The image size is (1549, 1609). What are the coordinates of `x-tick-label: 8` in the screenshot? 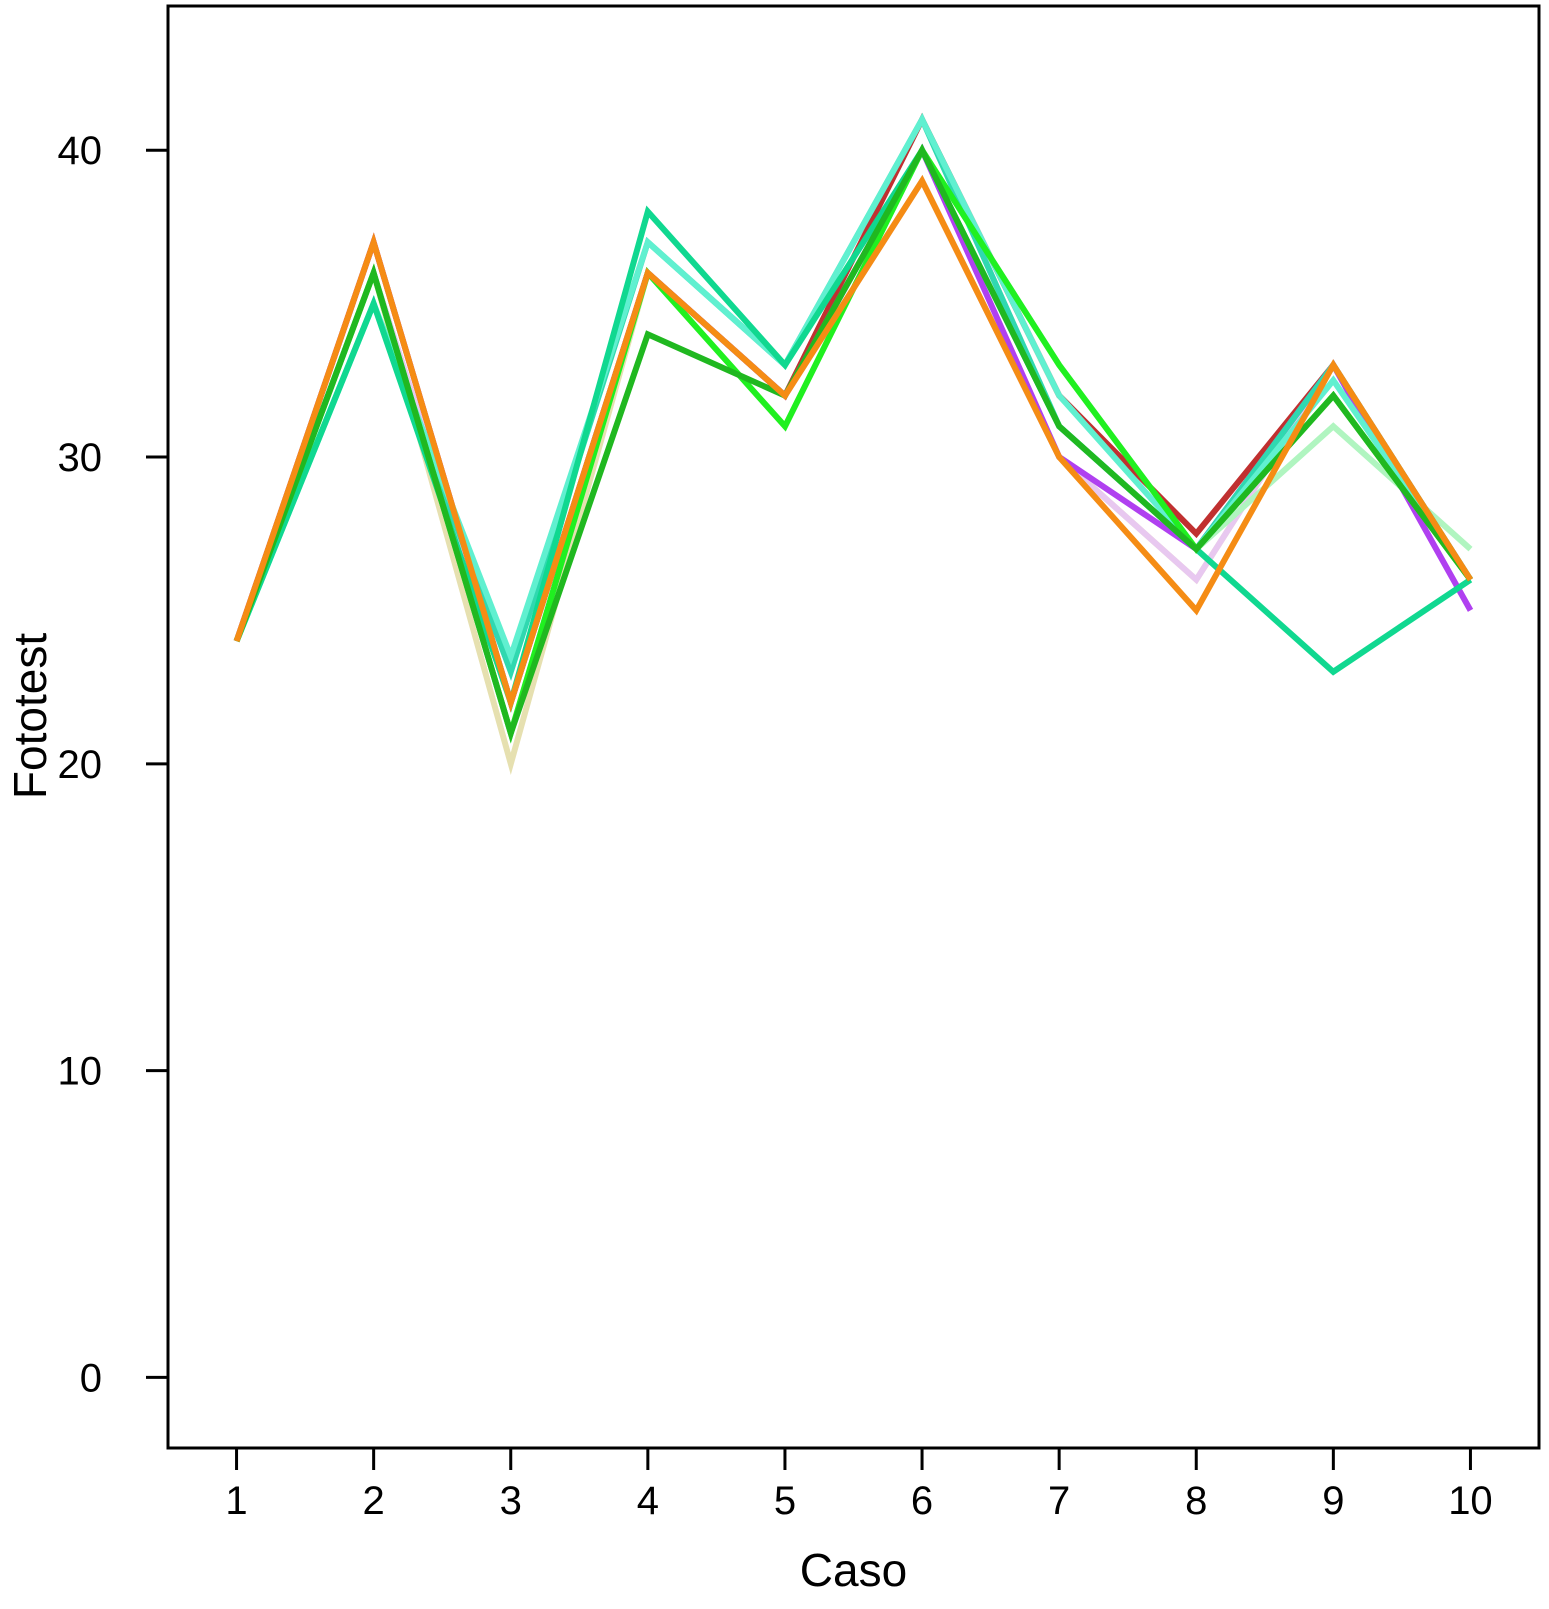 It's located at (1196, 1501).